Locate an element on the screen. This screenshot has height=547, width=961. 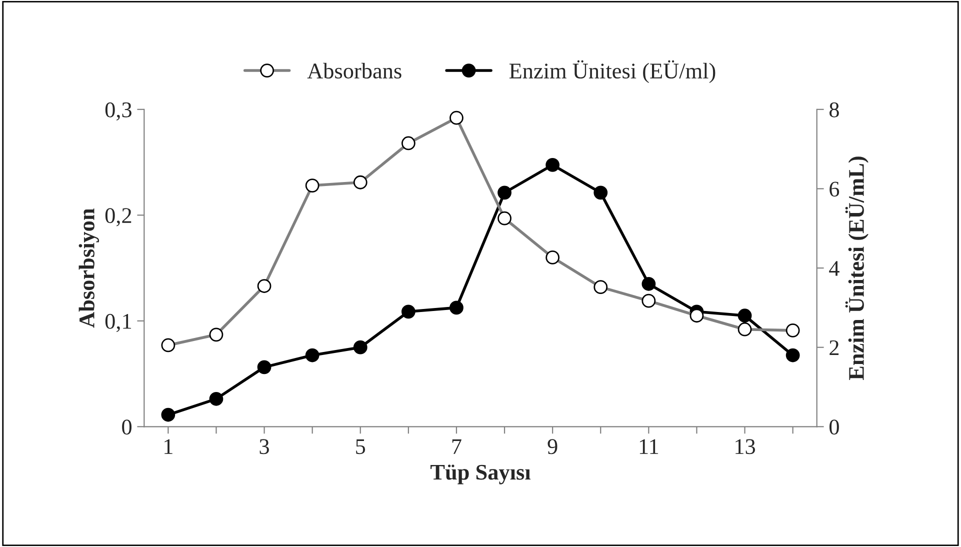
x-tick-label: 5 is located at coordinates (361, 446).